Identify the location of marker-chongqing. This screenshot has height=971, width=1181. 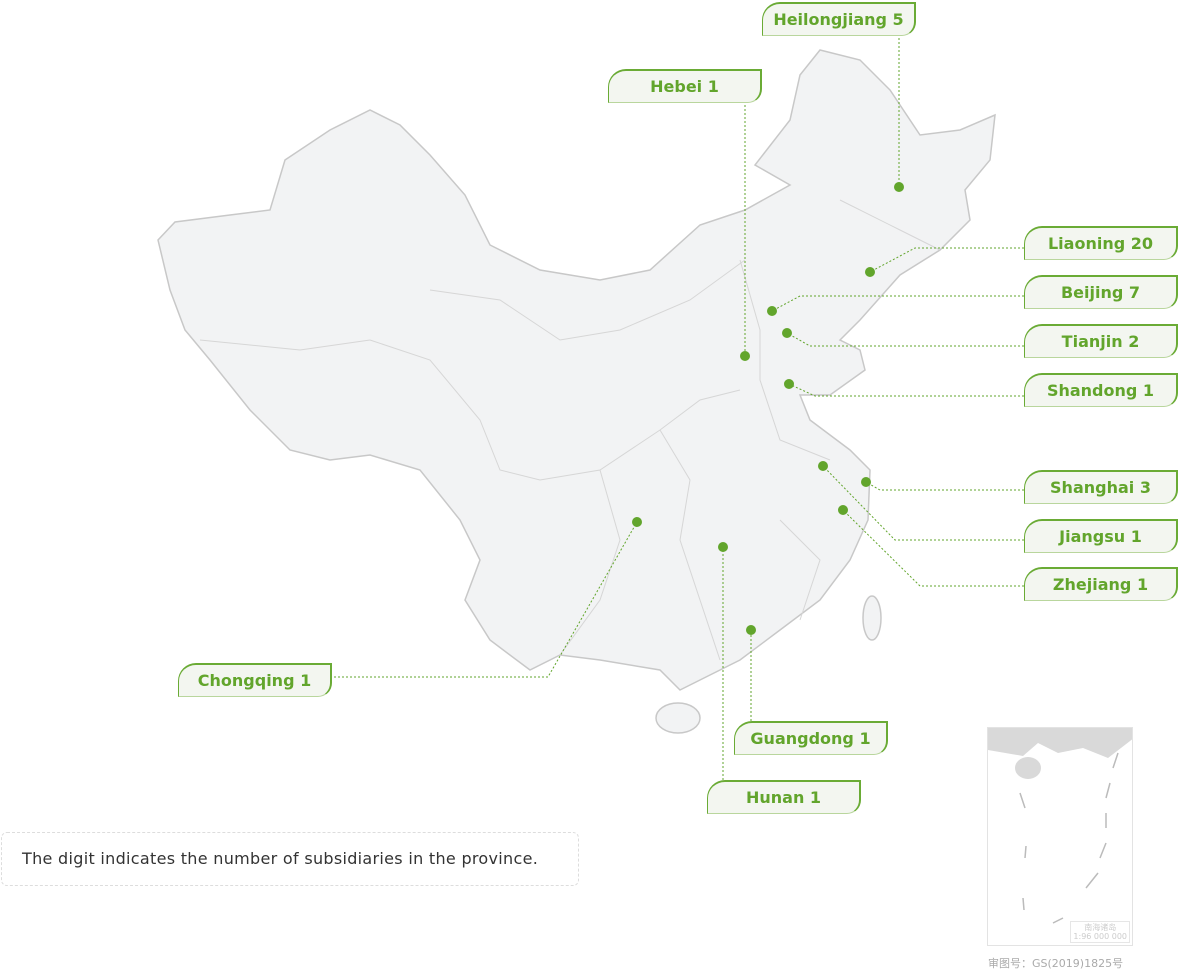
(637, 522).